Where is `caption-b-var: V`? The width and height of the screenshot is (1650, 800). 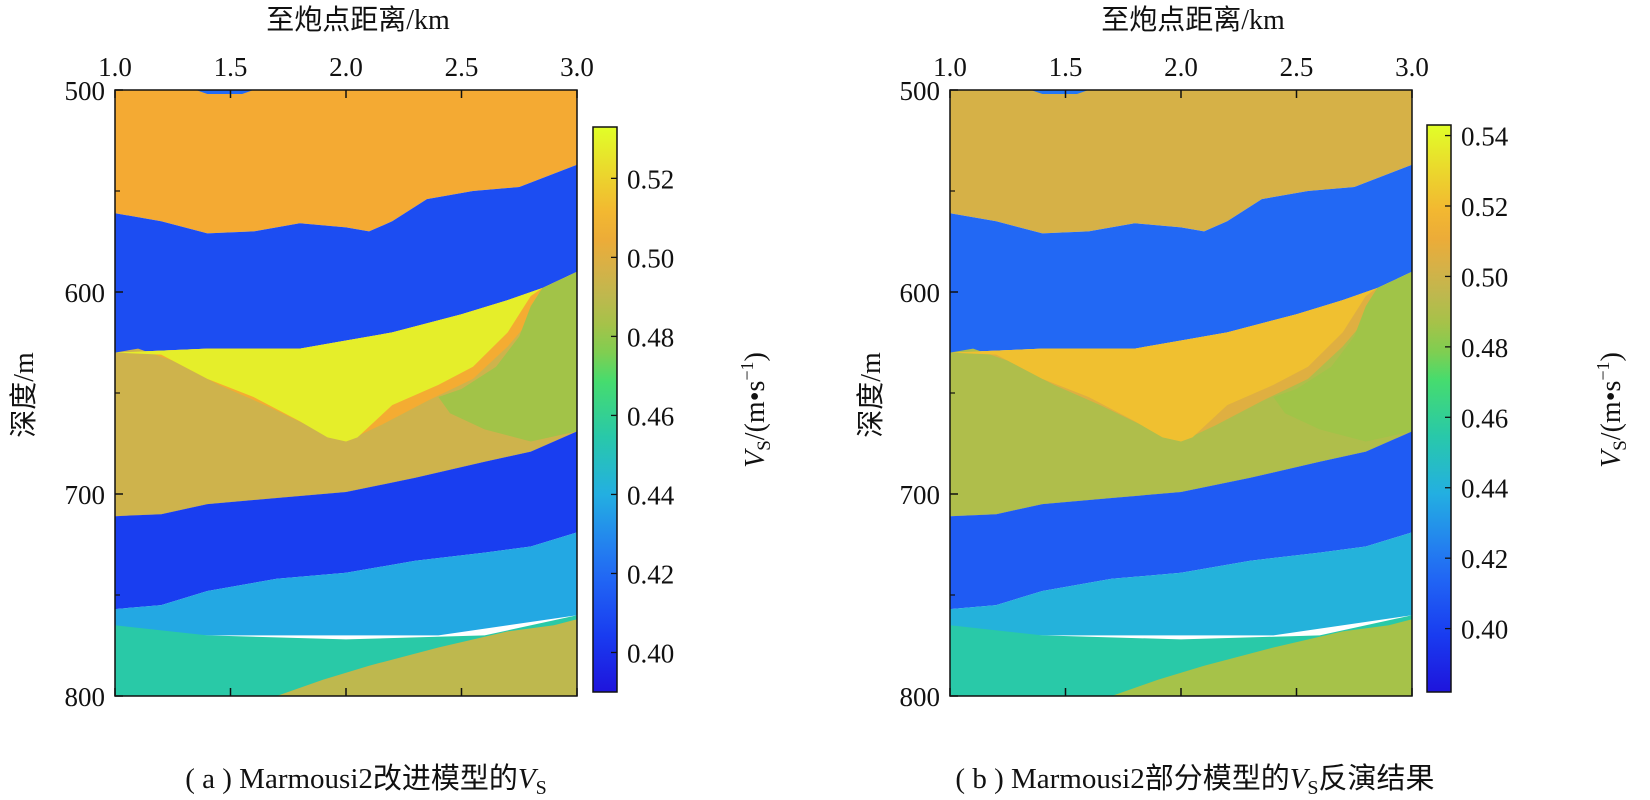 caption-b-var: V is located at coordinates (1300, 779).